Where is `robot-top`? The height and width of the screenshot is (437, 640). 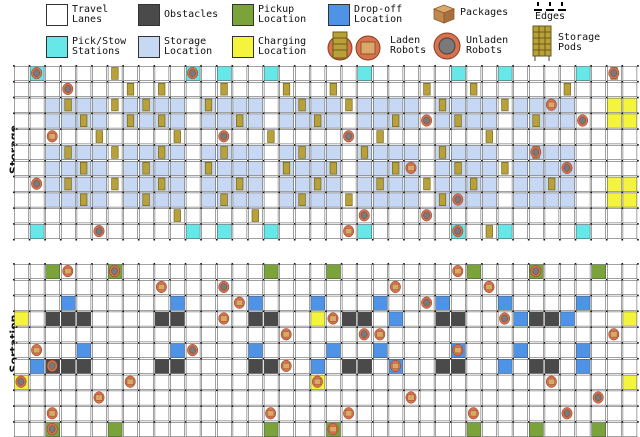 robot-top is located at coordinates (52, 366).